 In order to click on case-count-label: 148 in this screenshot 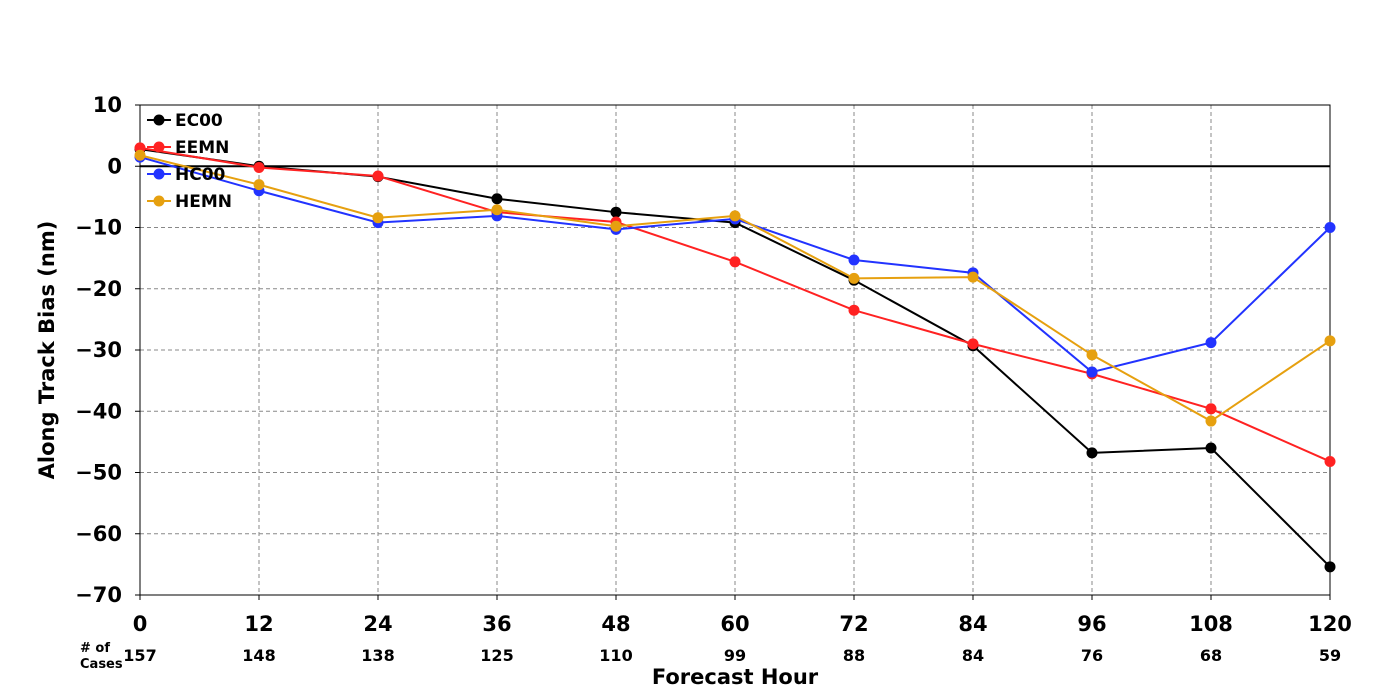, I will do `click(258, 655)`.